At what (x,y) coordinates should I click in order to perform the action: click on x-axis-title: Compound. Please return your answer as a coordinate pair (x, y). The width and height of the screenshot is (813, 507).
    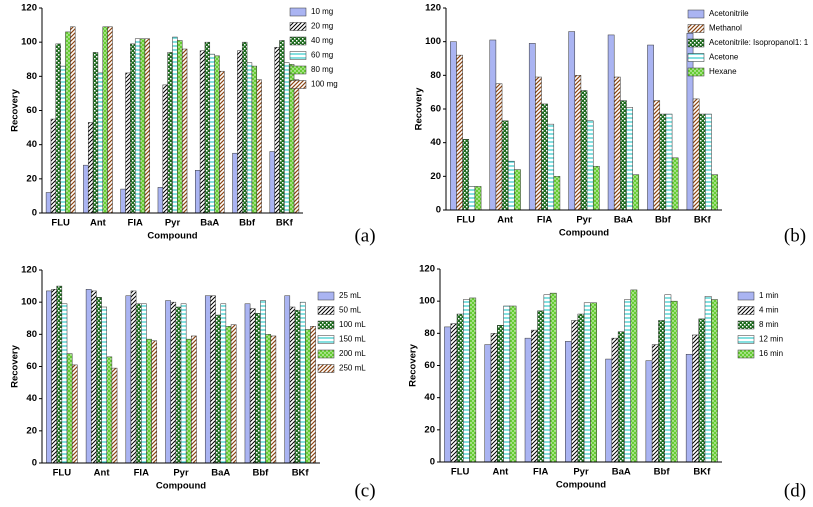
    Looking at the image, I should click on (172, 236).